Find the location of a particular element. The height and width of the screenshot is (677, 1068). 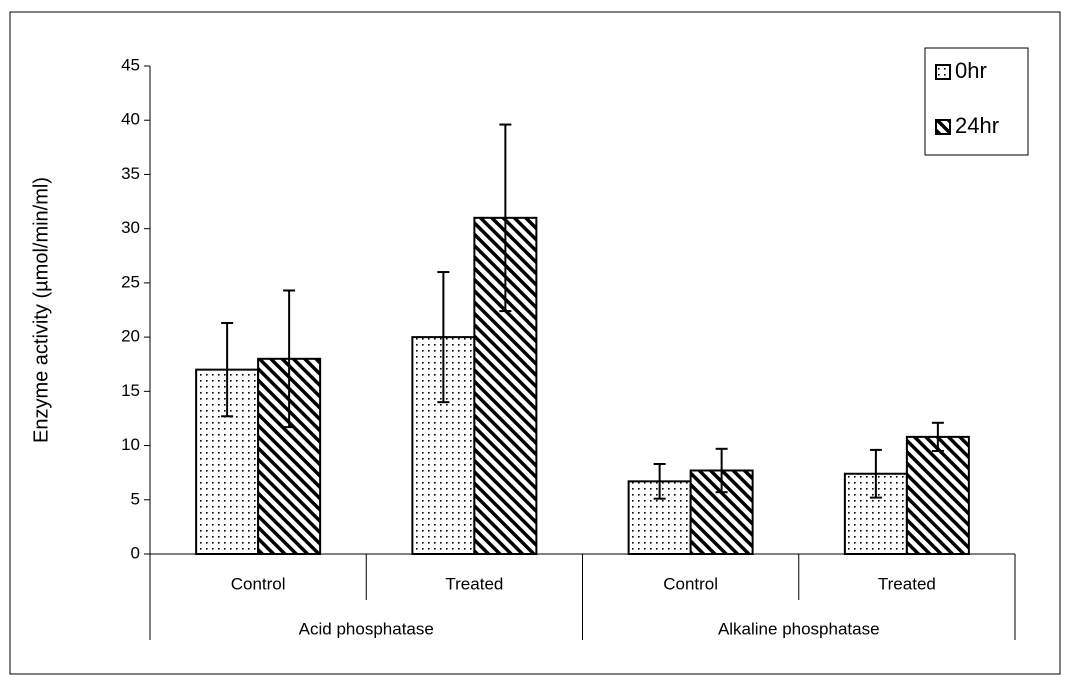

y-axis-label: Enzyme activity (µmol/min/ml) is located at coordinates (41, 310).